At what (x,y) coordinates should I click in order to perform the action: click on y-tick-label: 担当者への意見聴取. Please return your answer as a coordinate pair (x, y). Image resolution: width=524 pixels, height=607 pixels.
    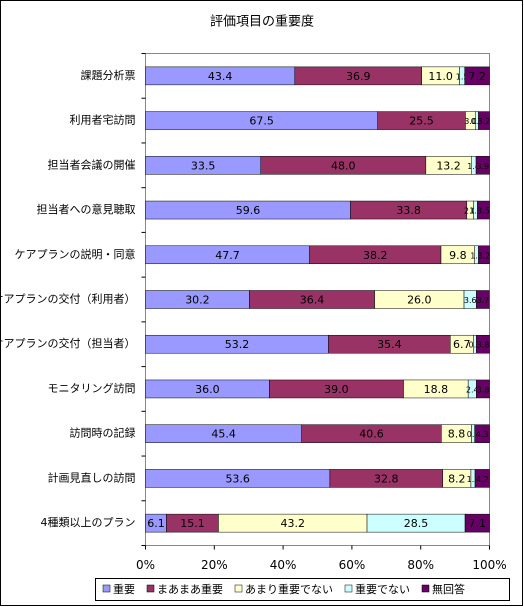
    Looking at the image, I should click on (86, 209).